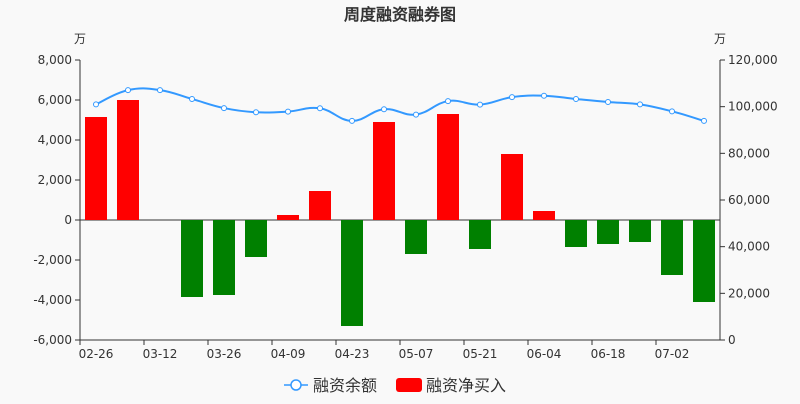  What do you see at coordinates (400, 14) in the screenshot?
I see `chart-title: 周度融资融券图` at bounding box center [400, 14].